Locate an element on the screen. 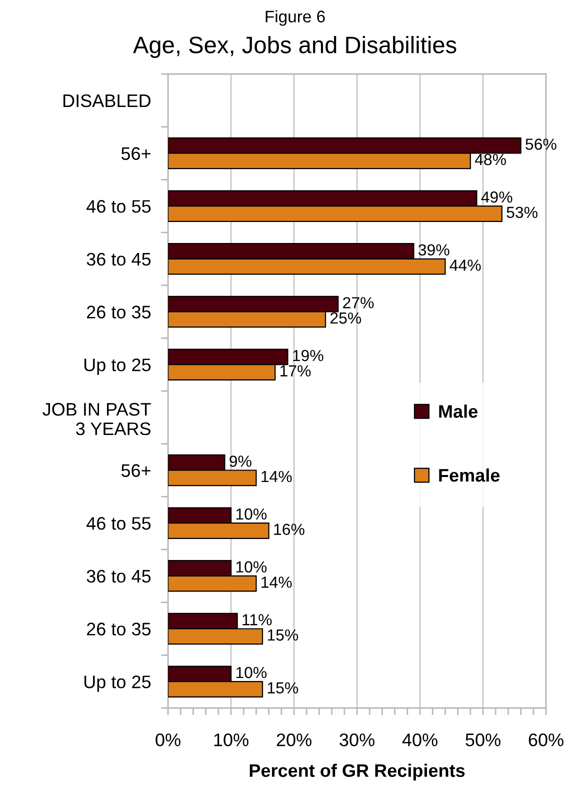 This screenshot has width=576, height=788. x-tick-label: 20% is located at coordinates (294, 739).